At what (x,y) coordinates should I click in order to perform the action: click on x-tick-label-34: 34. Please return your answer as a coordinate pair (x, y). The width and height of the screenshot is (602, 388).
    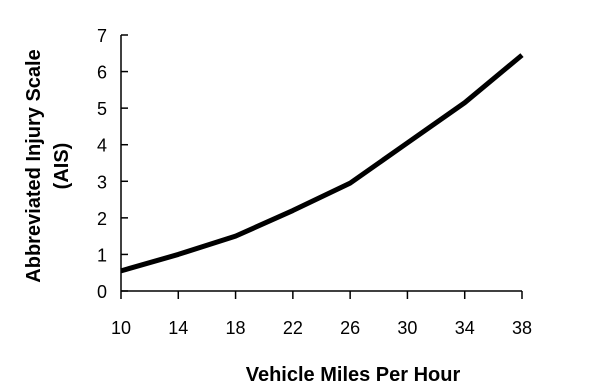
    Looking at the image, I should click on (465, 328).